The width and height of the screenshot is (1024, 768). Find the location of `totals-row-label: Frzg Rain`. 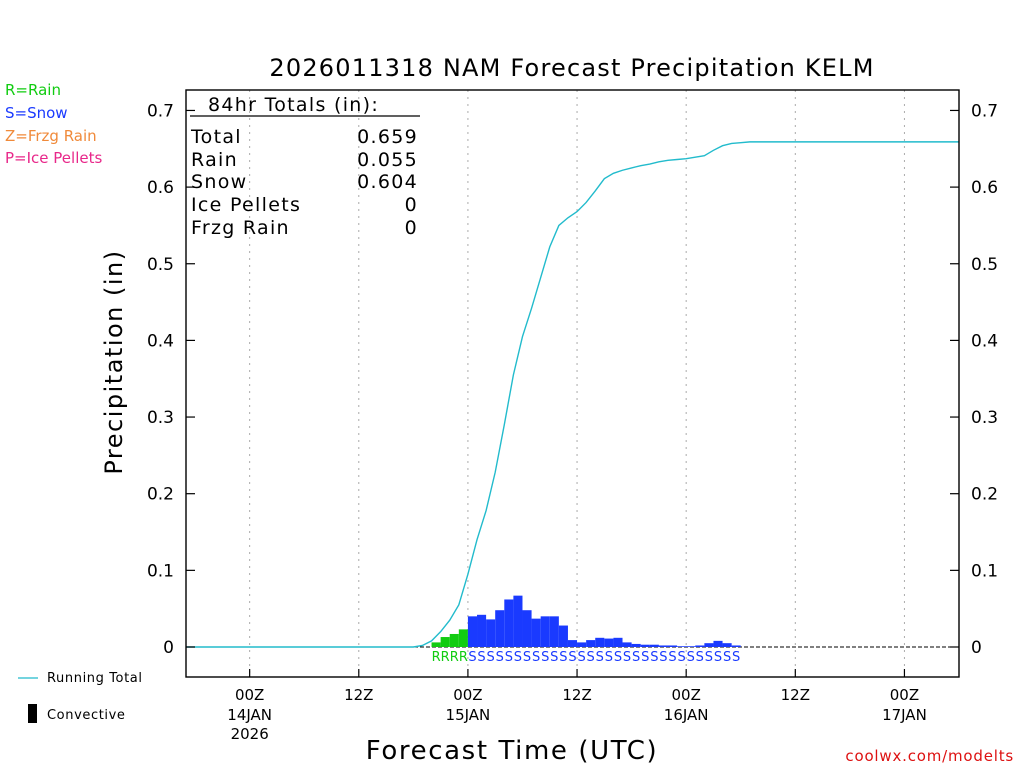

totals-row-label: Frzg Rain is located at coordinates (240, 228).